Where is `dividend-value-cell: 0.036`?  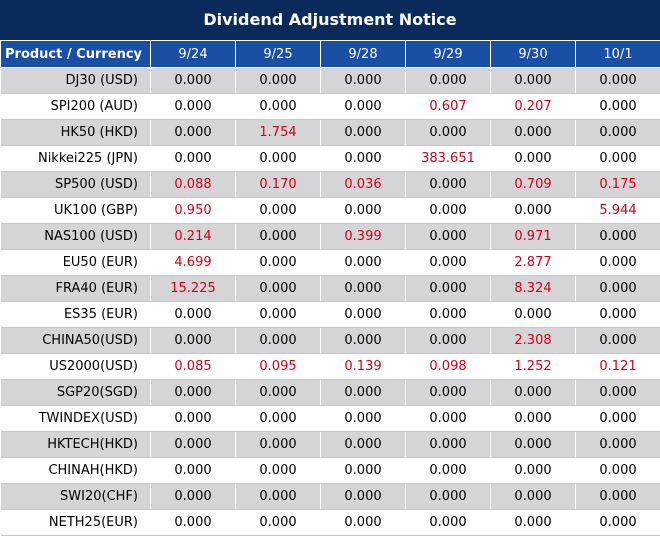 dividend-value-cell: 0.036 is located at coordinates (363, 185).